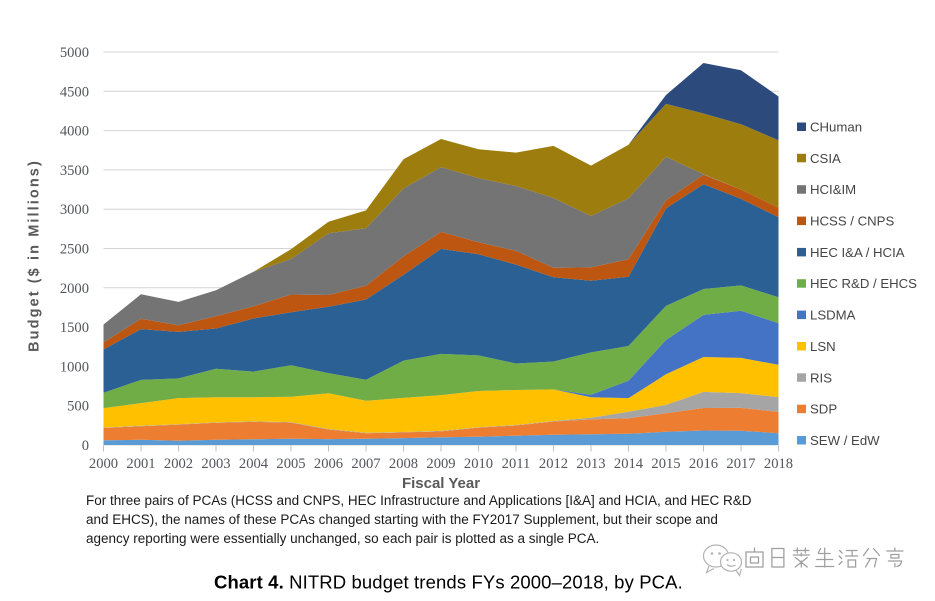 This screenshot has width=935, height=601. I want to click on svg-text: SDP, so click(823, 409).